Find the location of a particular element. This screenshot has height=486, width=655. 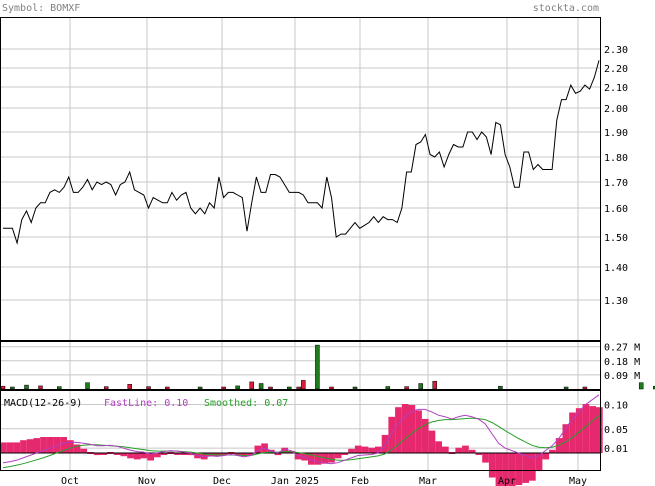

price-tick-label: 1.50 is located at coordinates (616, 238).